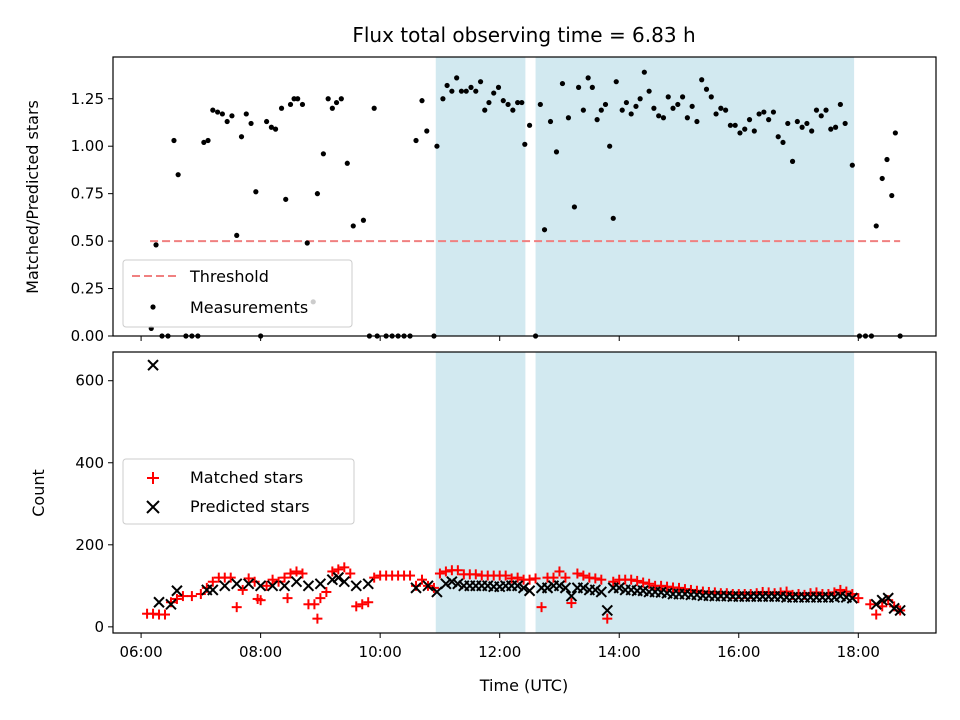  Describe the element at coordinates (153, 307) in the screenshot. I see `legend-measurements-swatch` at that location.